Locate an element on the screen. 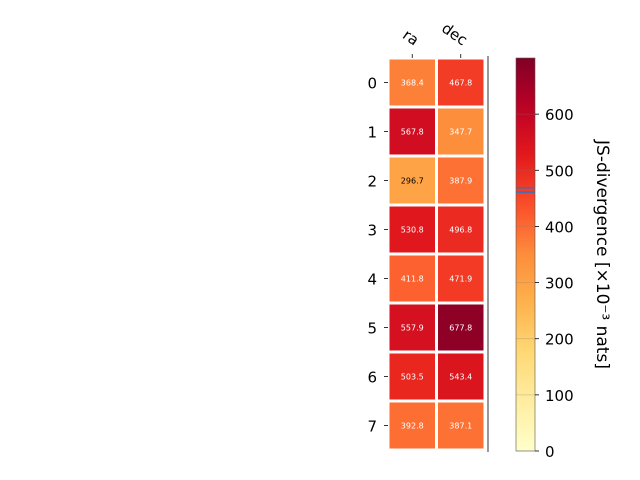  row-tick-label: 1 is located at coordinates (372, 133).